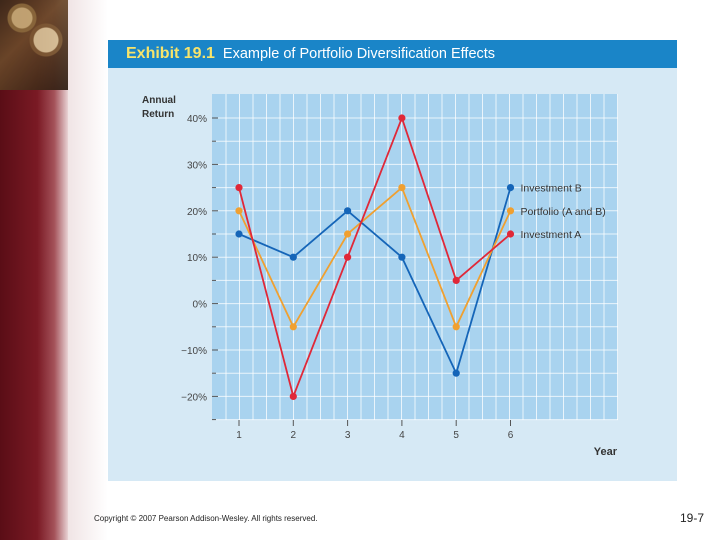  Describe the element at coordinates (170, 53) in the screenshot. I see `exhibit-label: Exhibit 19.1` at that location.